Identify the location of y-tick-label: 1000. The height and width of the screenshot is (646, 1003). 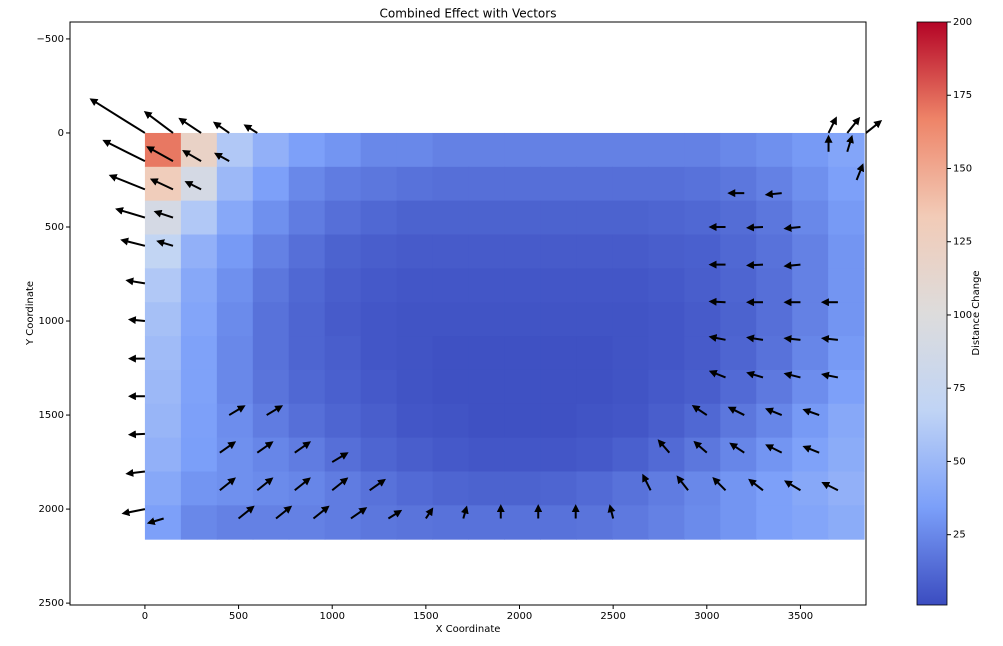
(51, 321).